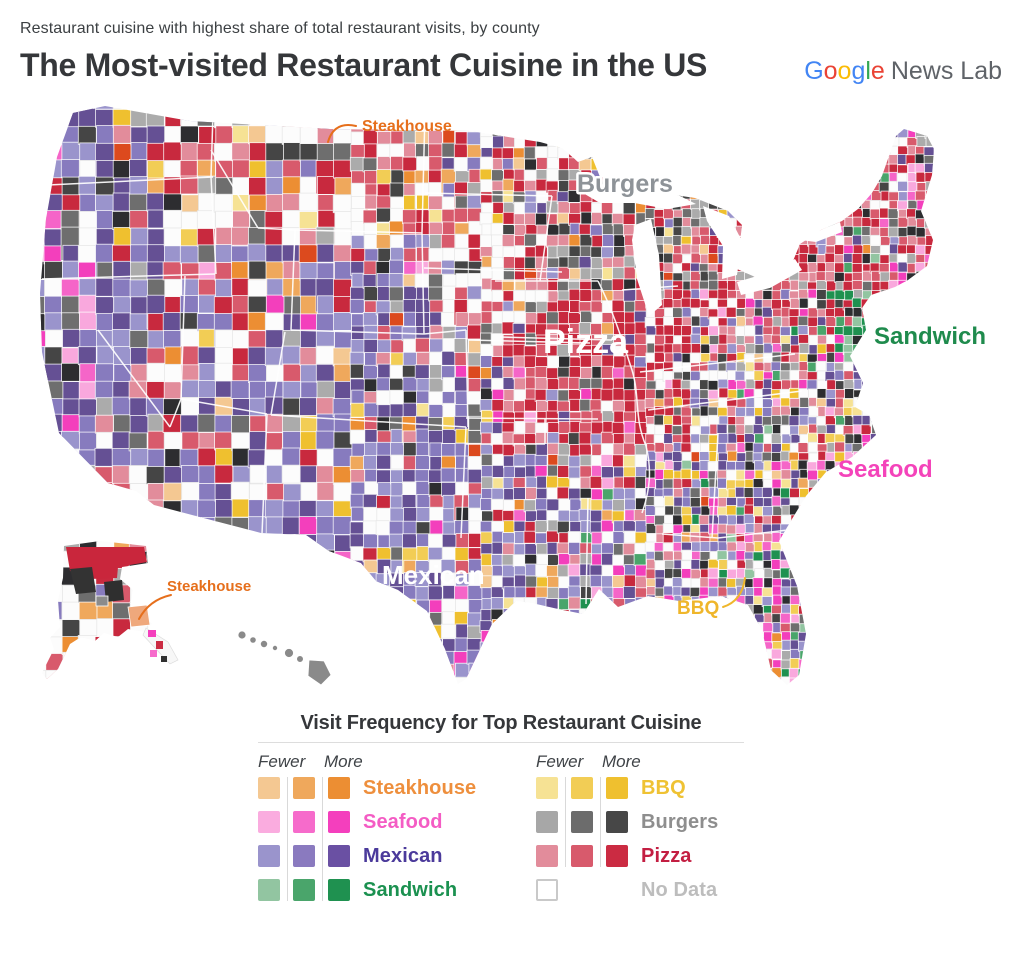 This screenshot has width=1024, height=968. Describe the element at coordinates (712, 248) in the screenshot. I see `great-lakes` at that location.